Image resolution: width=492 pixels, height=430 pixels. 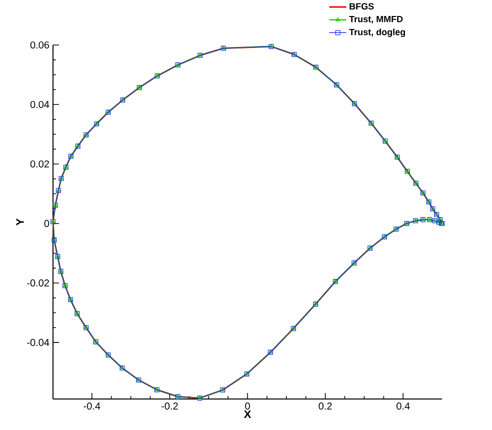 I want to click on x-tick-label: -0.4, so click(x=92, y=406).